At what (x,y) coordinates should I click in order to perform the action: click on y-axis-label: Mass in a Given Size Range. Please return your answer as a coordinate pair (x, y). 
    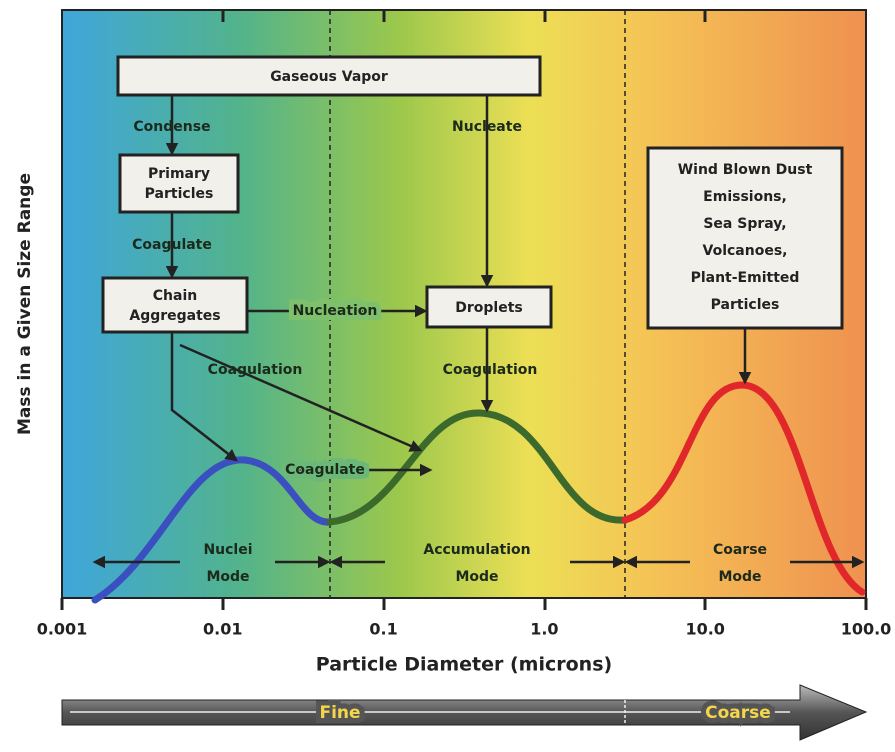
    Looking at the image, I should click on (25, 304).